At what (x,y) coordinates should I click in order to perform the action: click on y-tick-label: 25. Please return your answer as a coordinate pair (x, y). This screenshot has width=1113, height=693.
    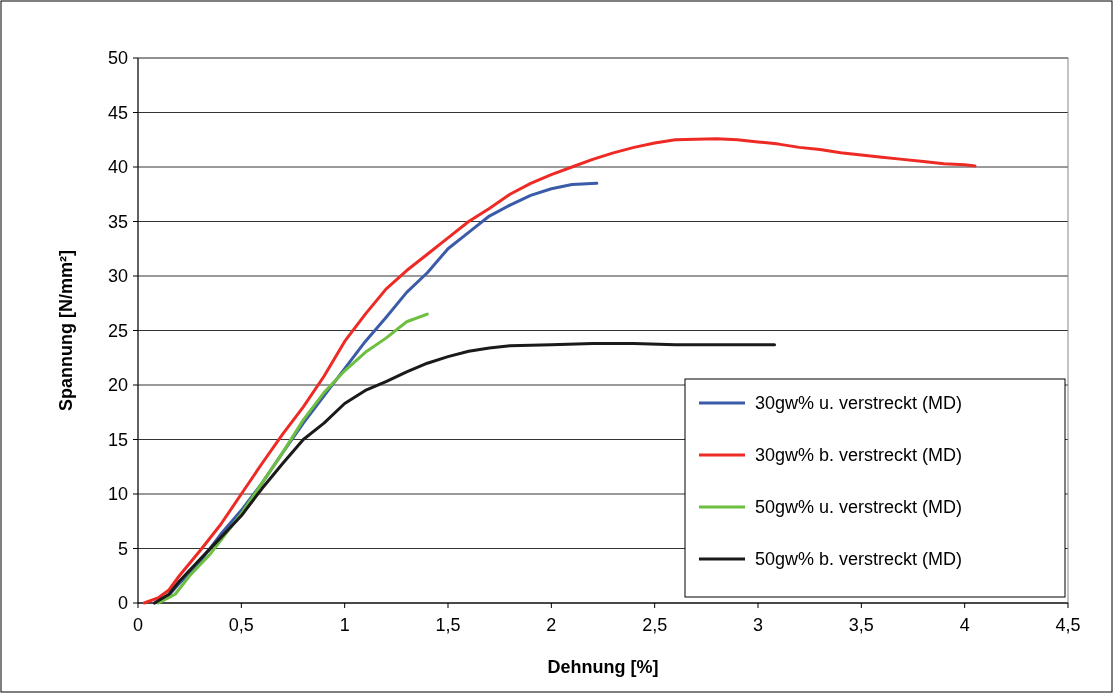
    Looking at the image, I should click on (117, 330).